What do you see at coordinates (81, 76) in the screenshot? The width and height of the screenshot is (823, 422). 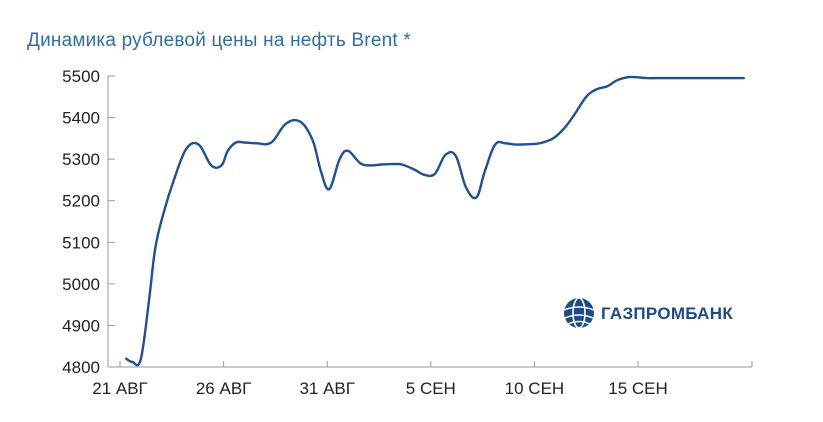 I see `y-tick-label: 5500` at bounding box center [81, 76].